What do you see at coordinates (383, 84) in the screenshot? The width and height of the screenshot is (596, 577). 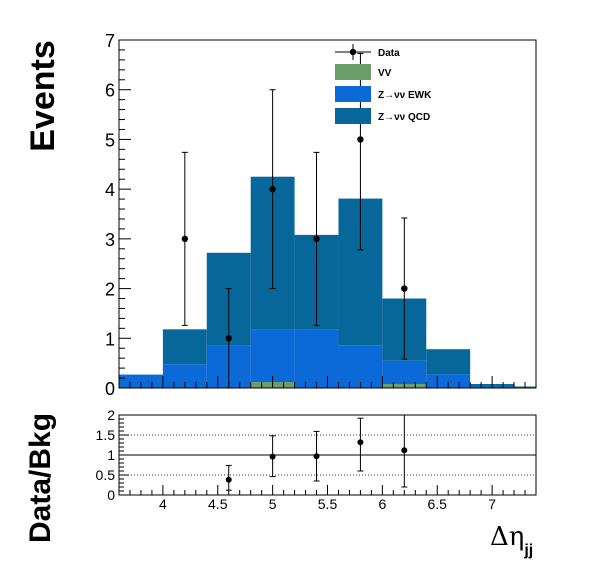 I see `legend: Data VV Z→νν EWK Z→νν QCD` at bounding box center [383, 84].